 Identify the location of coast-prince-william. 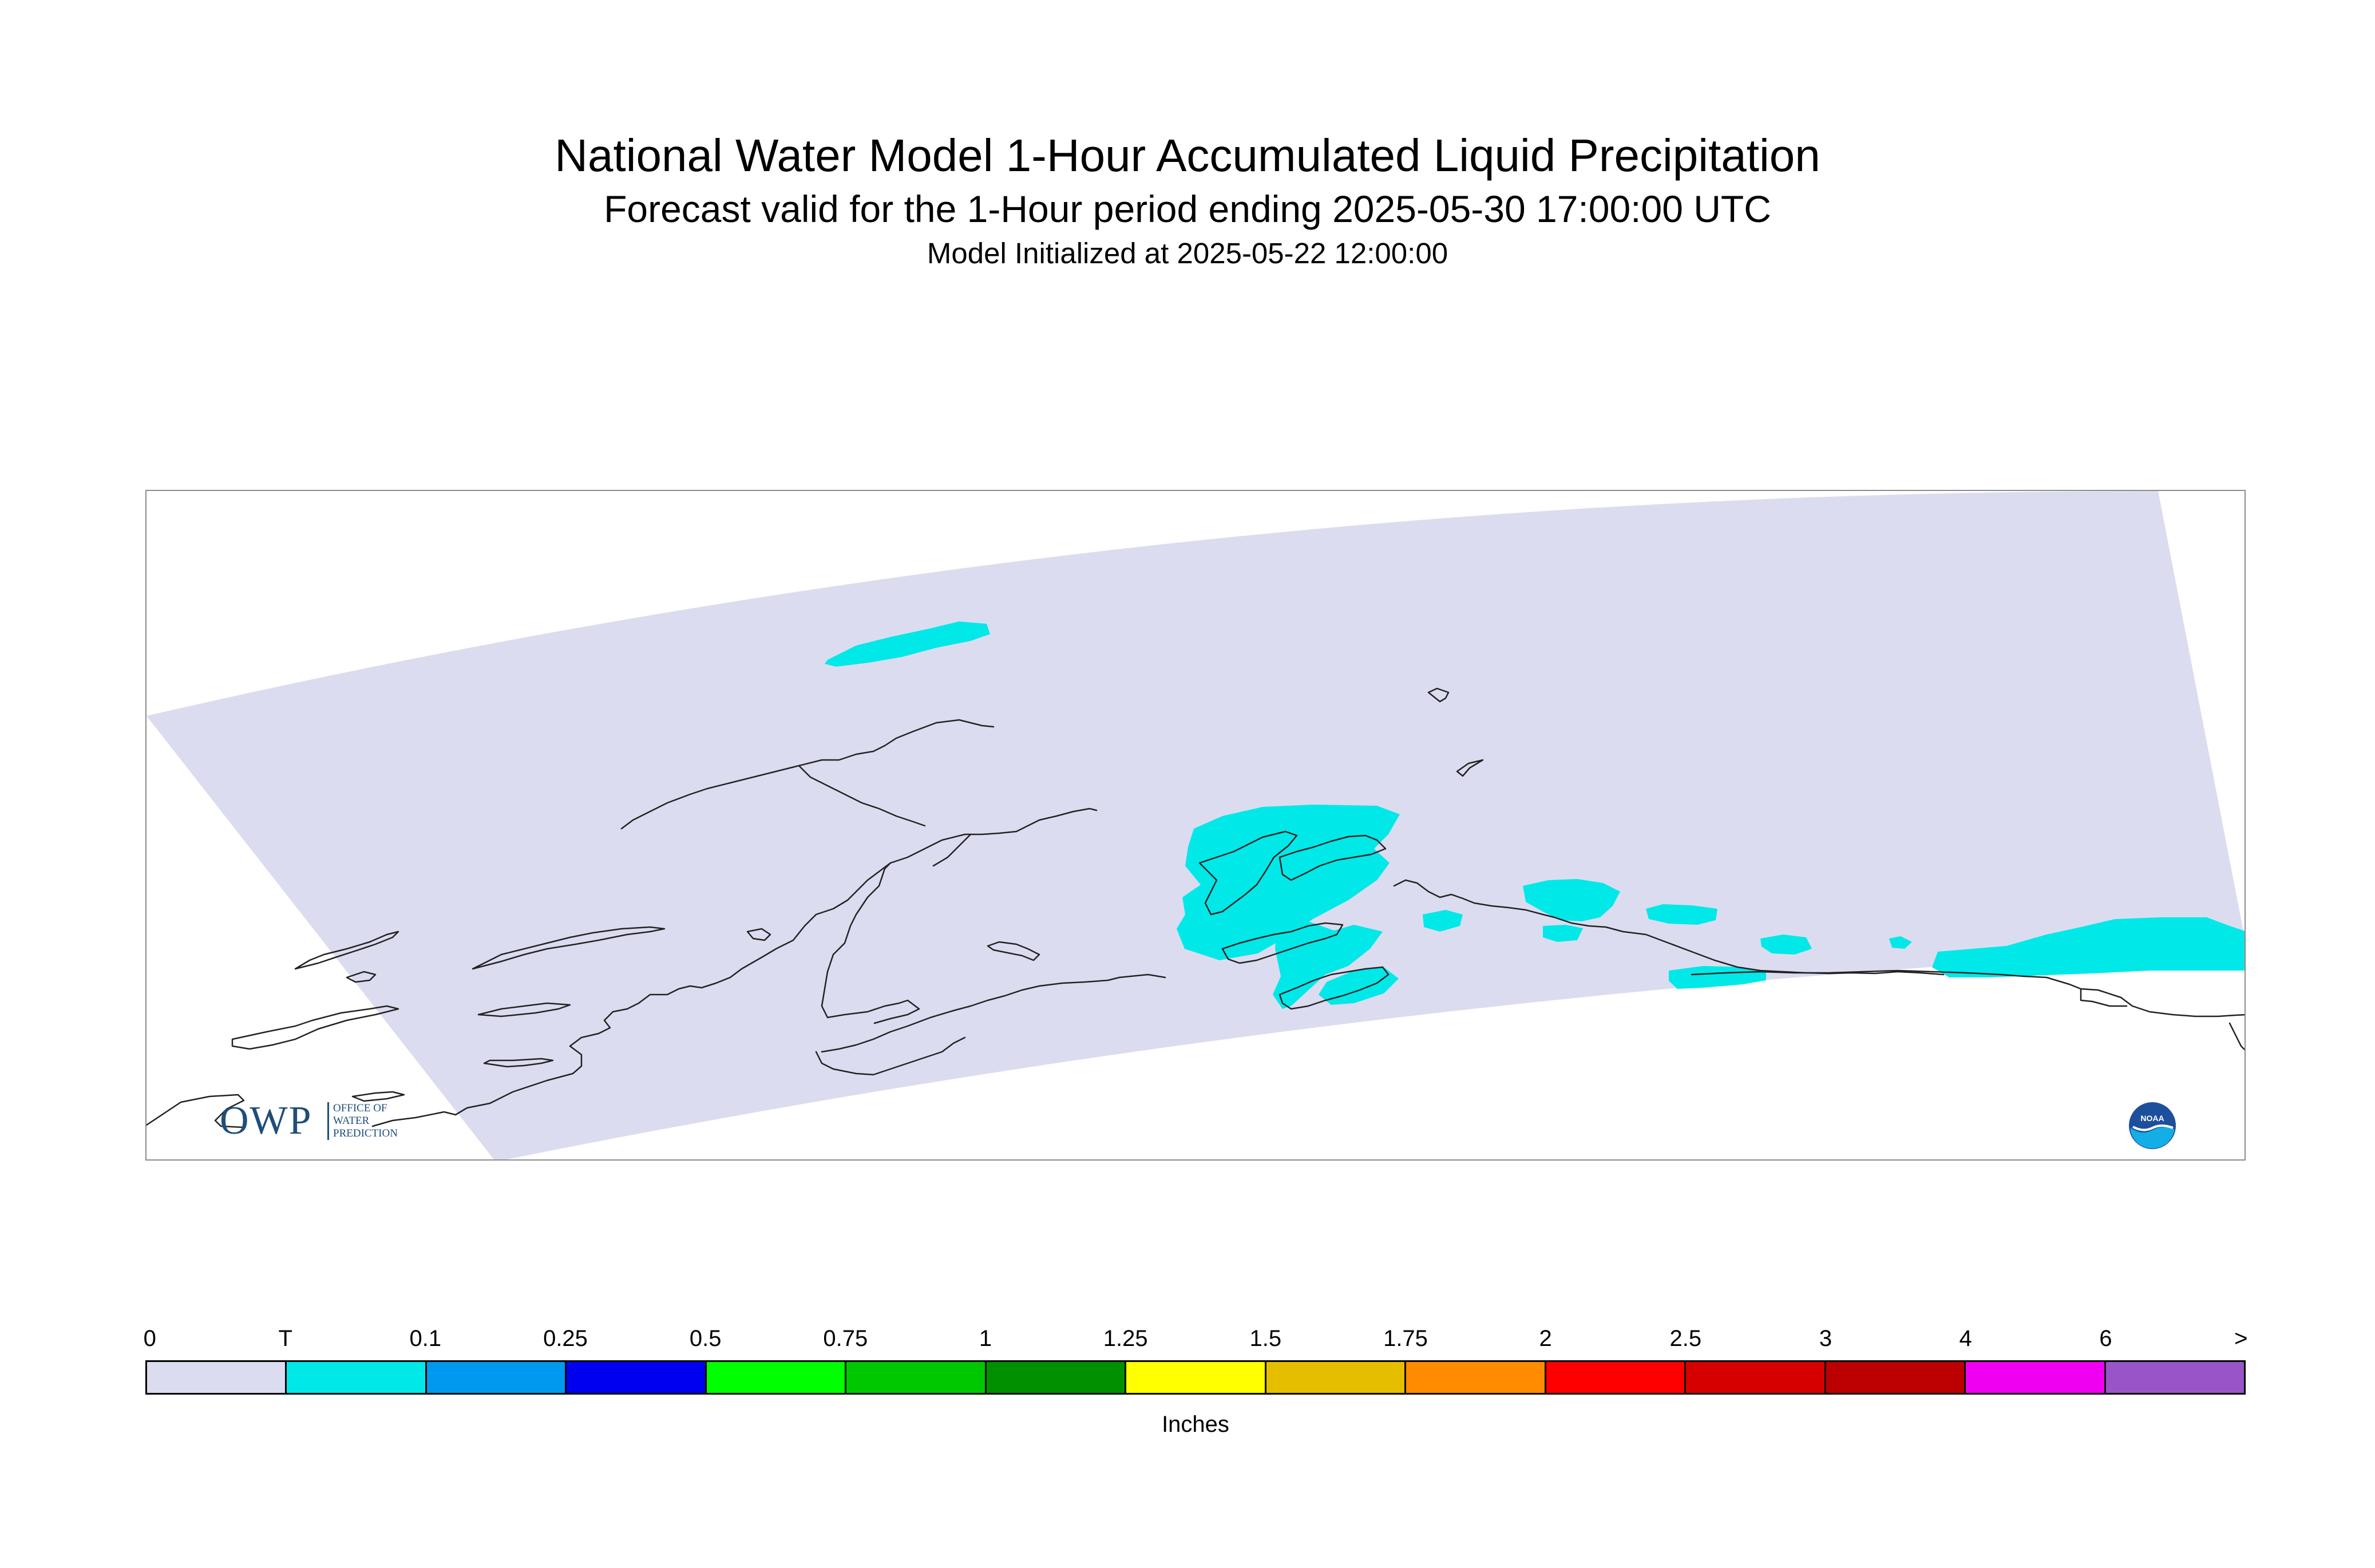
(1282, 943).